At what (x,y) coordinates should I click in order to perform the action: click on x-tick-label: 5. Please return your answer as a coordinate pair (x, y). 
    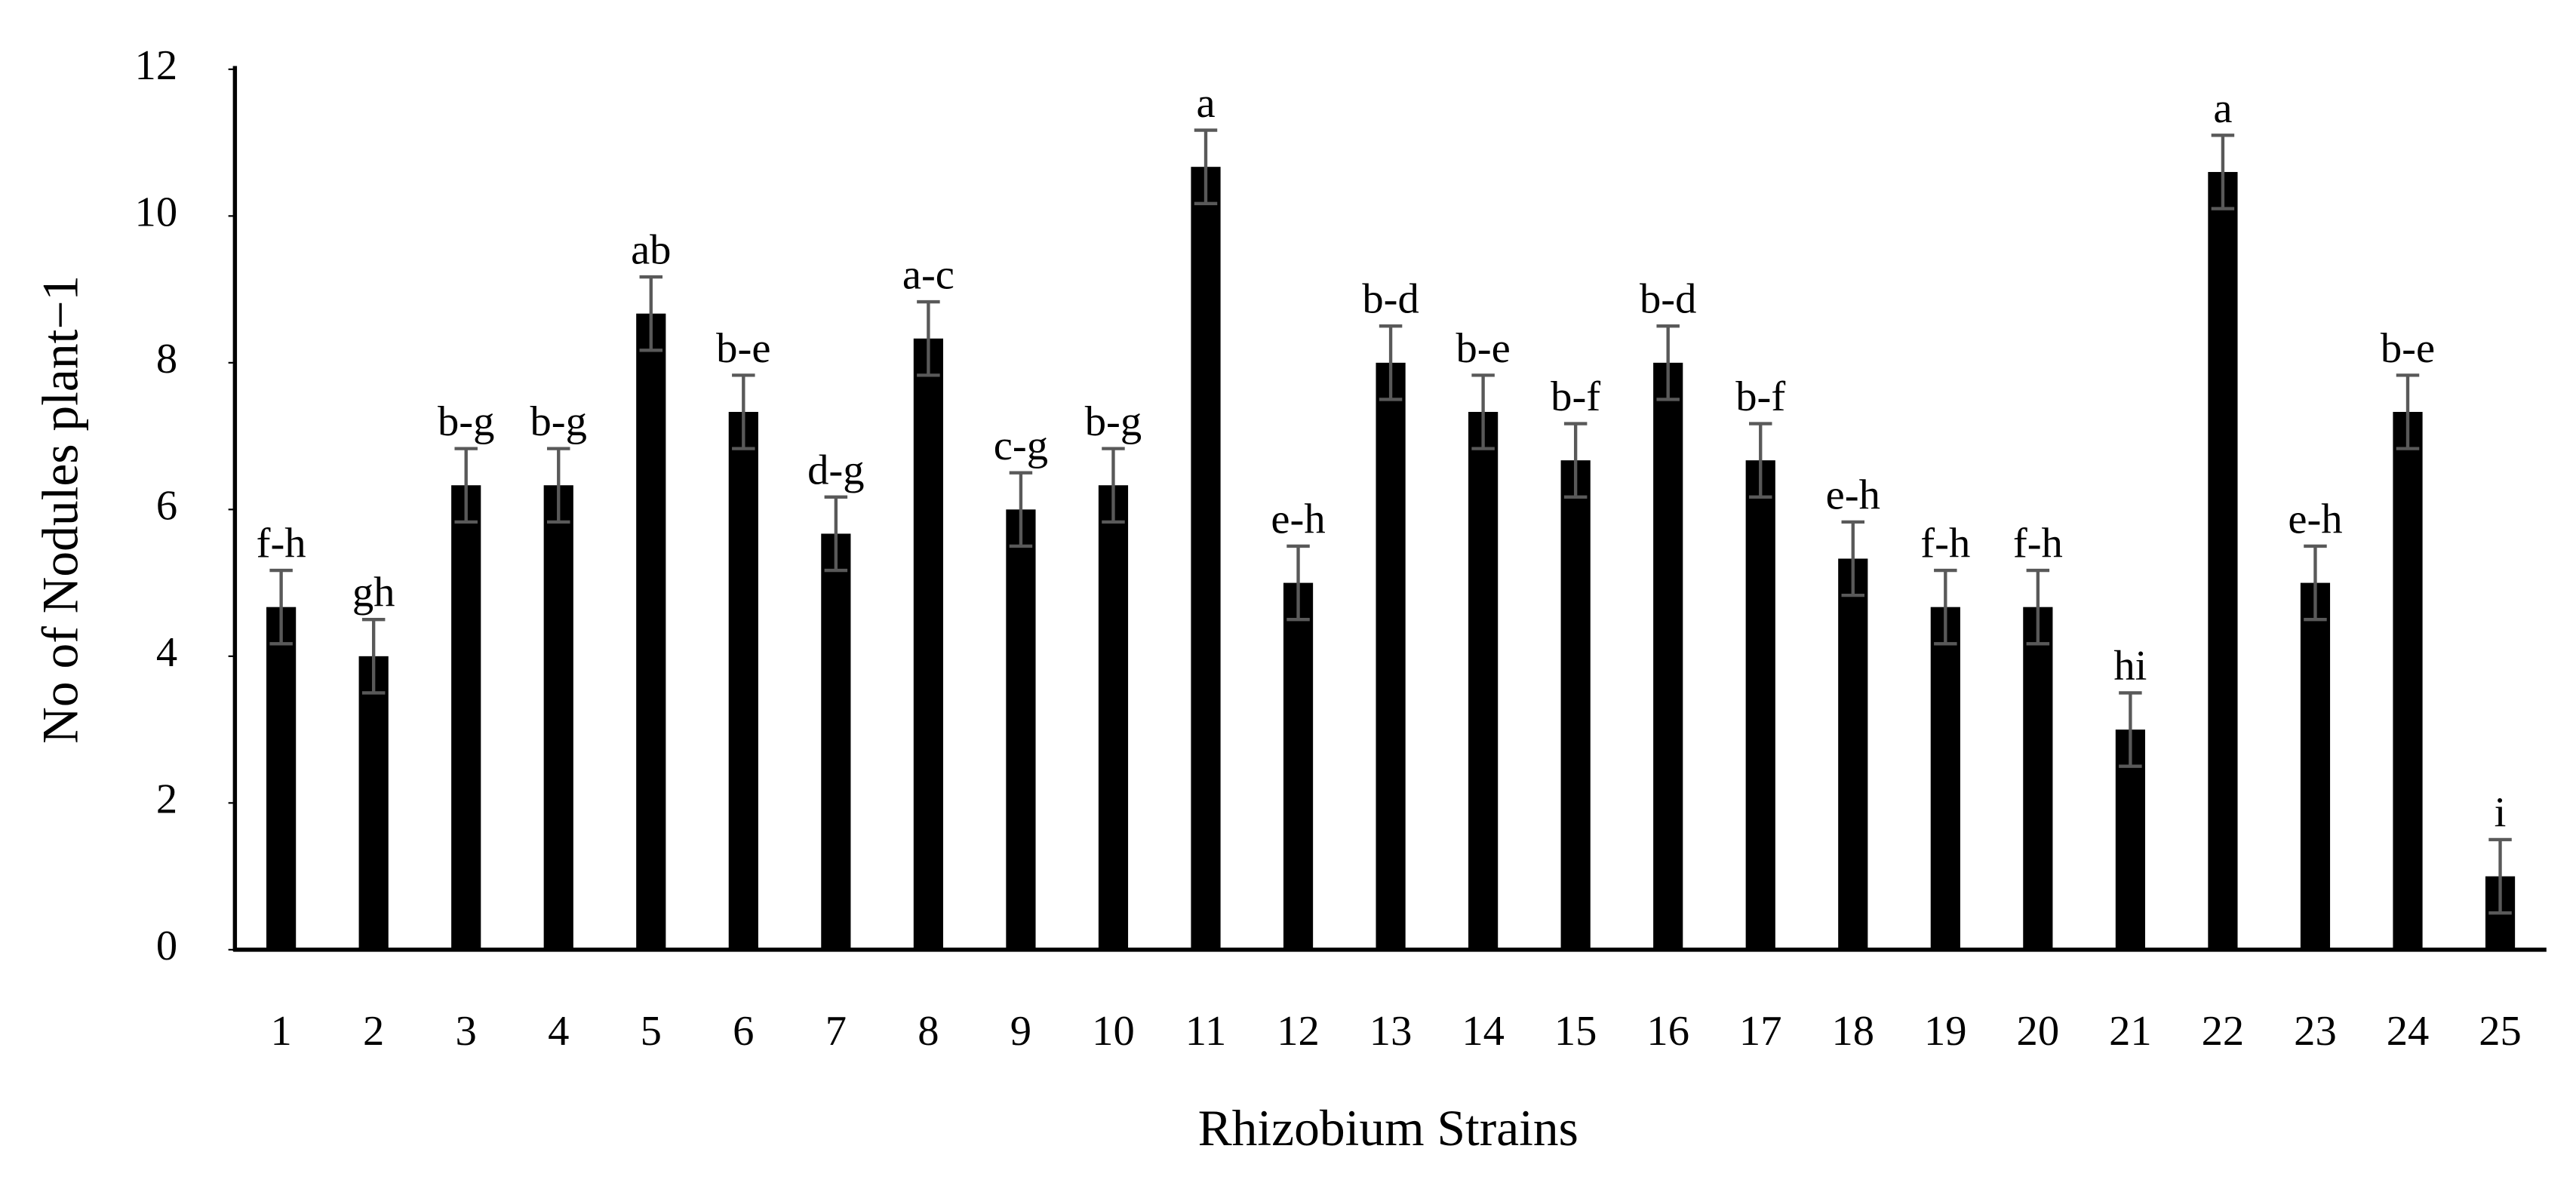
    Looking at the image, I should click on (651, 1031).